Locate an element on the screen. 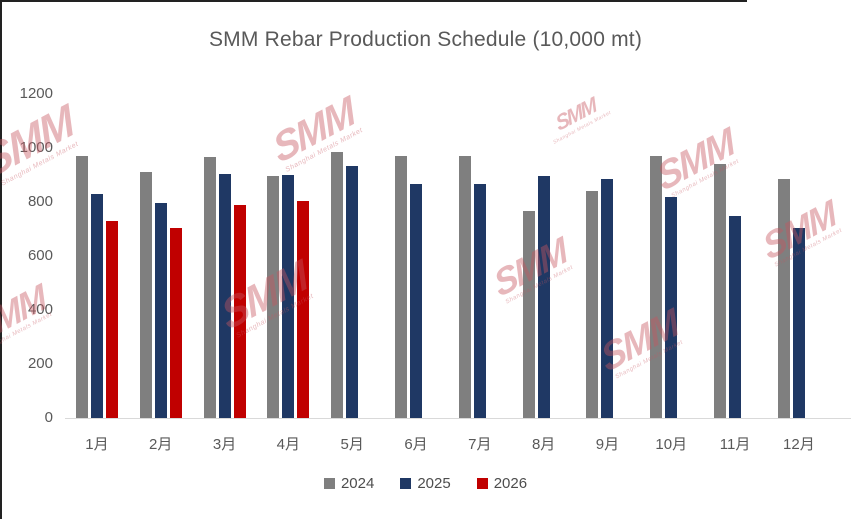  bar-2024-4月 is located at coordinates (273, 297).